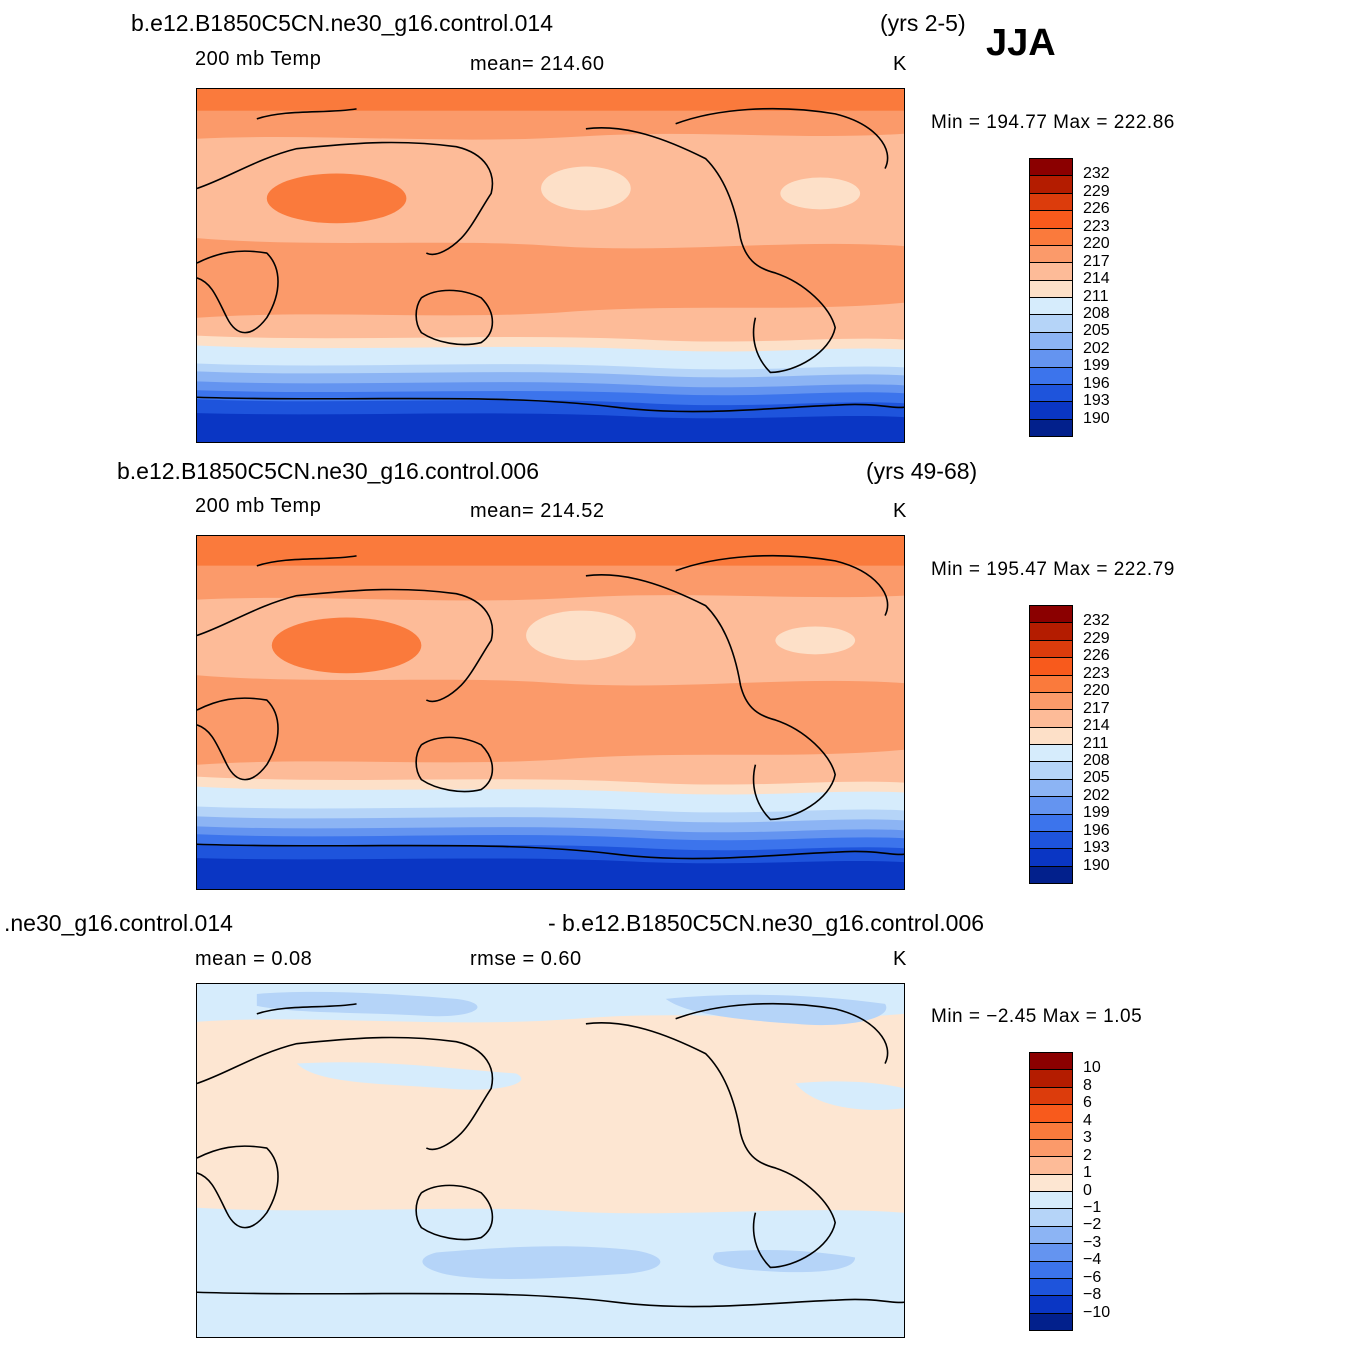 This screenshot has width=1350, height=1353. What do you see at coordinates (1092, 1277) in the screenshot?
I see `colorbar-tick-label: −6` at bounding box center [1092, 1277].